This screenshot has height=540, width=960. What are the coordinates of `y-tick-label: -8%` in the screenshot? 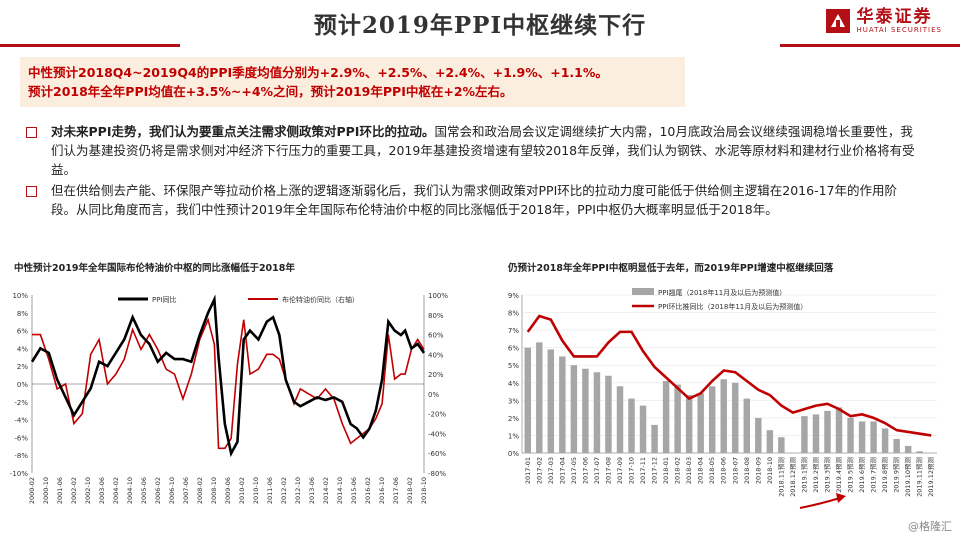 It's located at (21, 456).